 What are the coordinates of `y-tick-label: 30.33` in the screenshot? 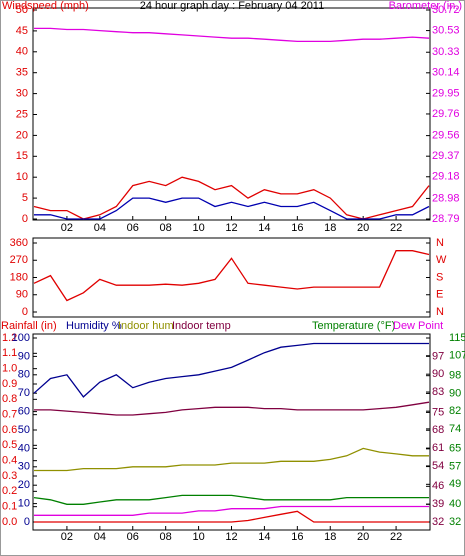 It's located at (446, 52).